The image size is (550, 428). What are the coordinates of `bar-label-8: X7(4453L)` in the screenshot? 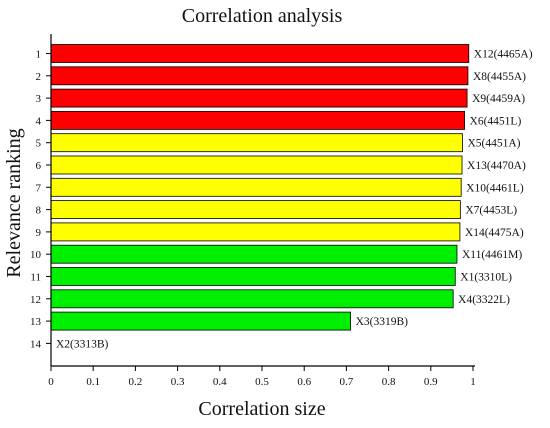 It's located at (491, 211).